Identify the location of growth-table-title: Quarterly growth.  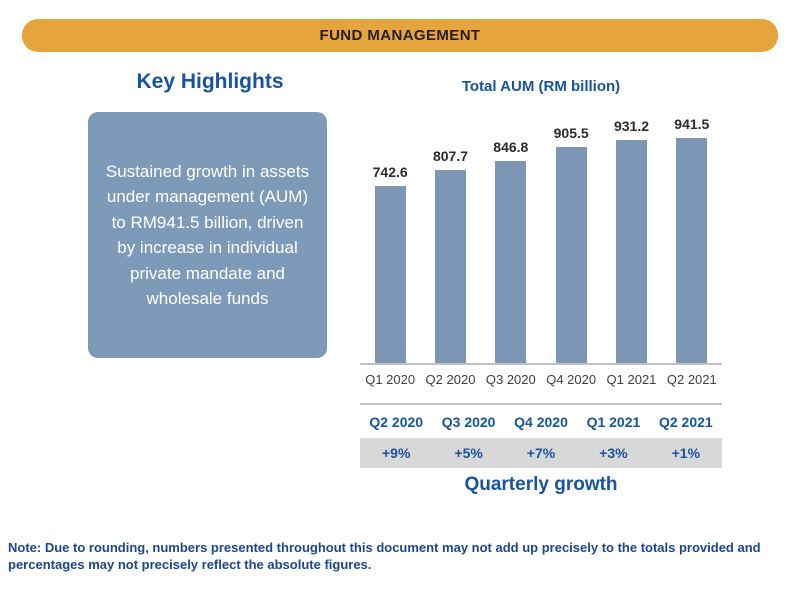
(541, 484).